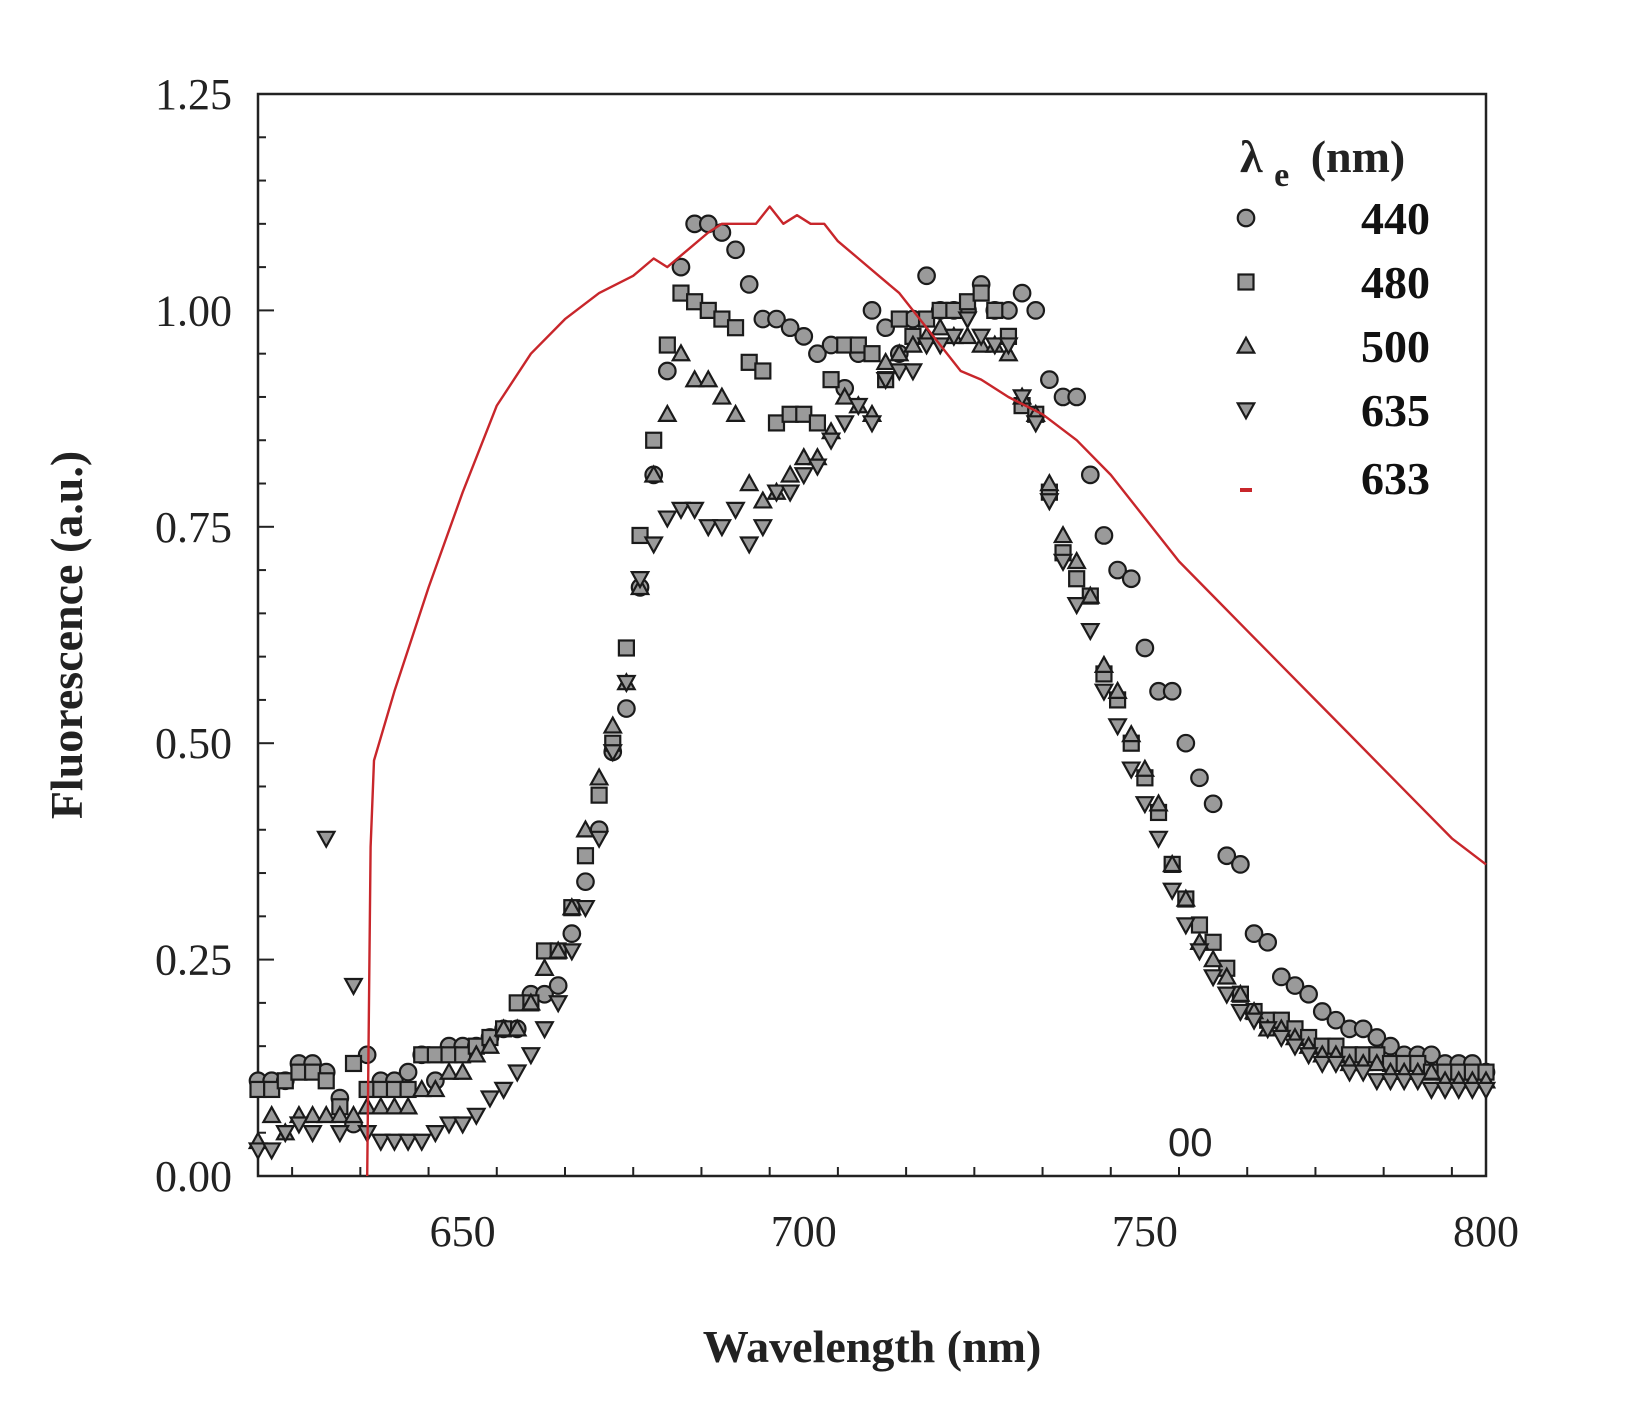 The image size is (1644, 1412). What do you see at coordinates (974, 1231) in the screenshot?
I see `x-axis-tick-labels: 650 700 750 800` at bounding box center [974, 1231].